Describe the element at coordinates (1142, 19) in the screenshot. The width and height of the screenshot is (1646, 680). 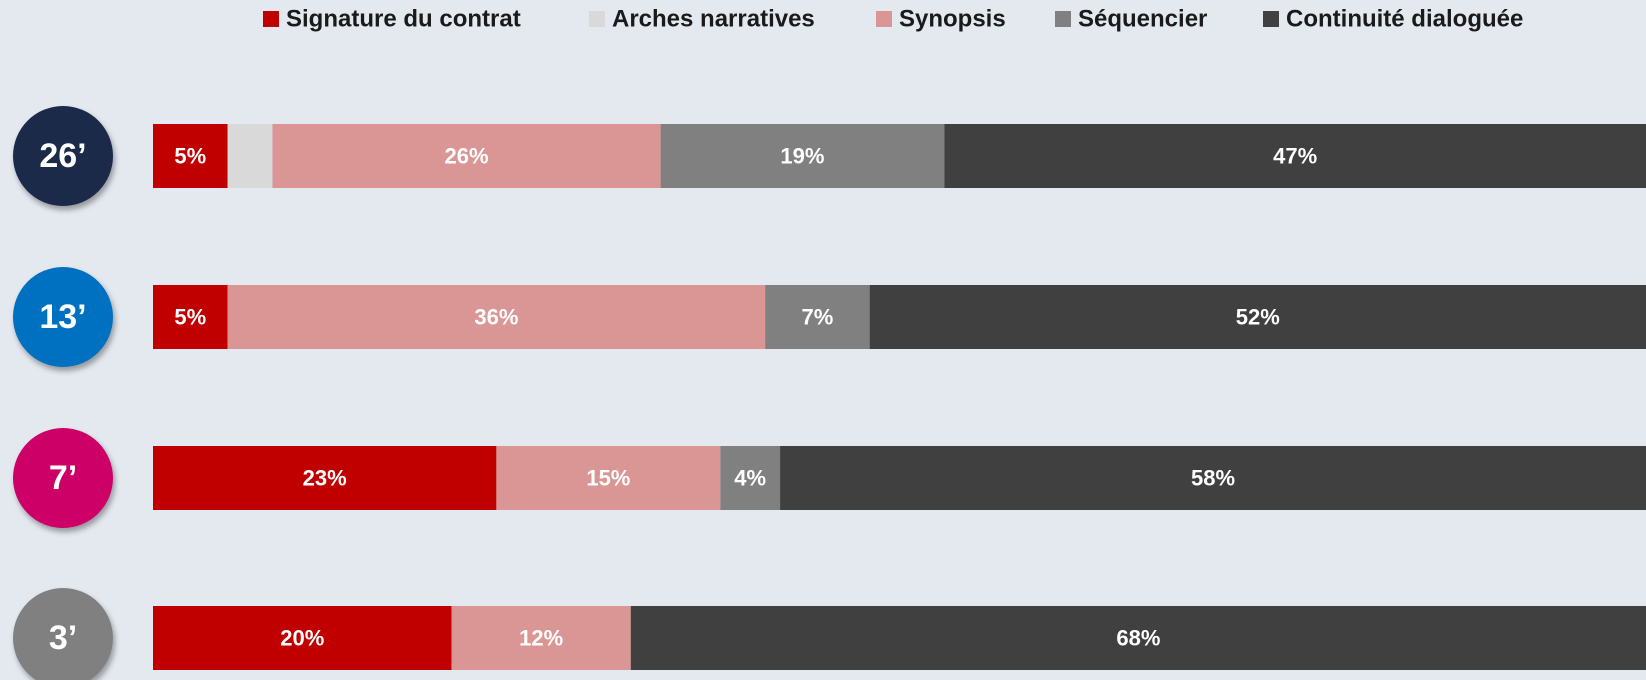
I see `legend-label: Séquencier` at that location.